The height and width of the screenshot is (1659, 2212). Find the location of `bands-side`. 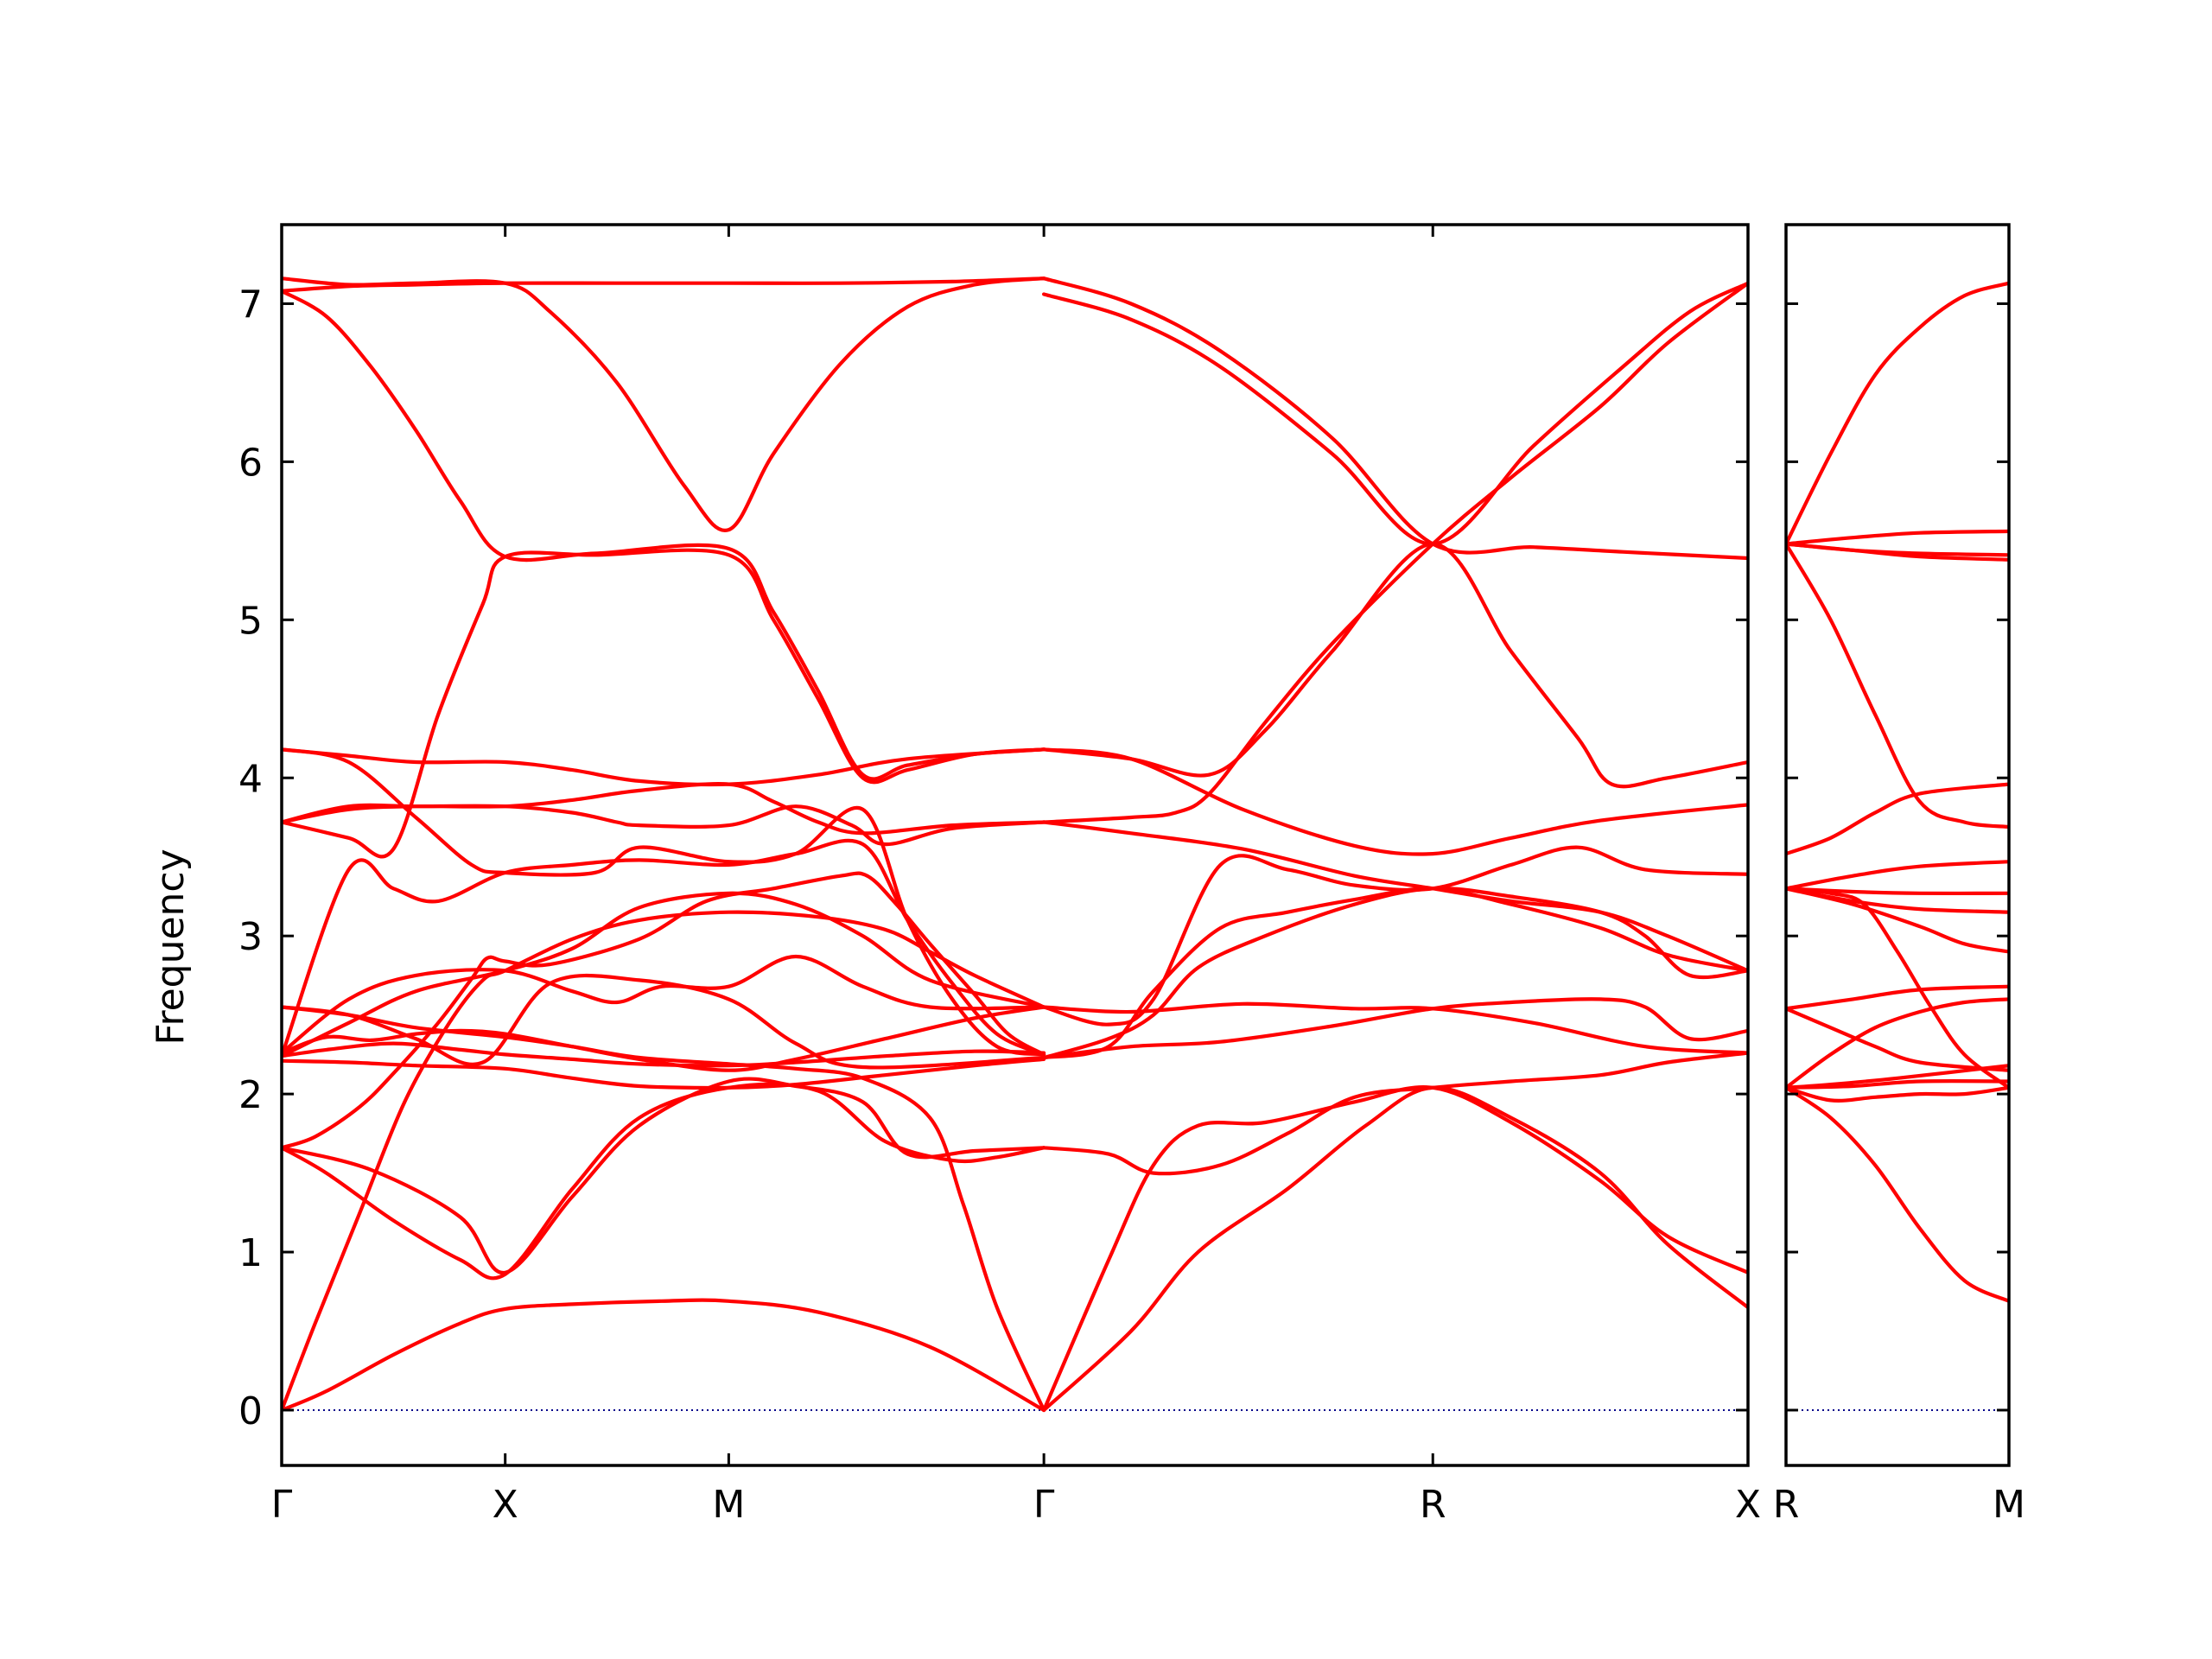

bands-side is located at coordinates (1897, 792).